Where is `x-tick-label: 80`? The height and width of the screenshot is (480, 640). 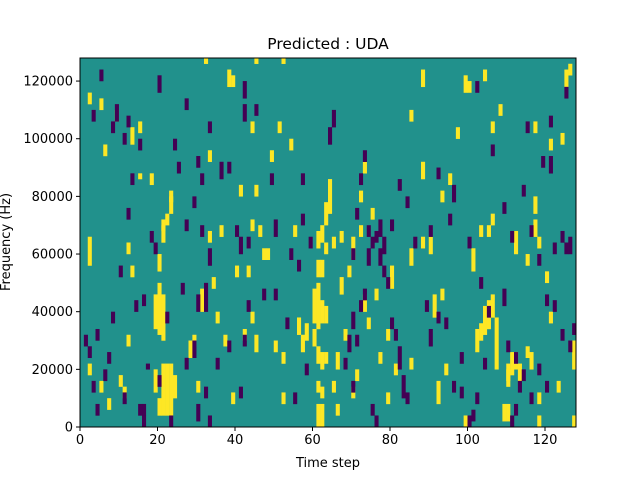 x-tick-label: 80 is located at coordinates (390, 440).